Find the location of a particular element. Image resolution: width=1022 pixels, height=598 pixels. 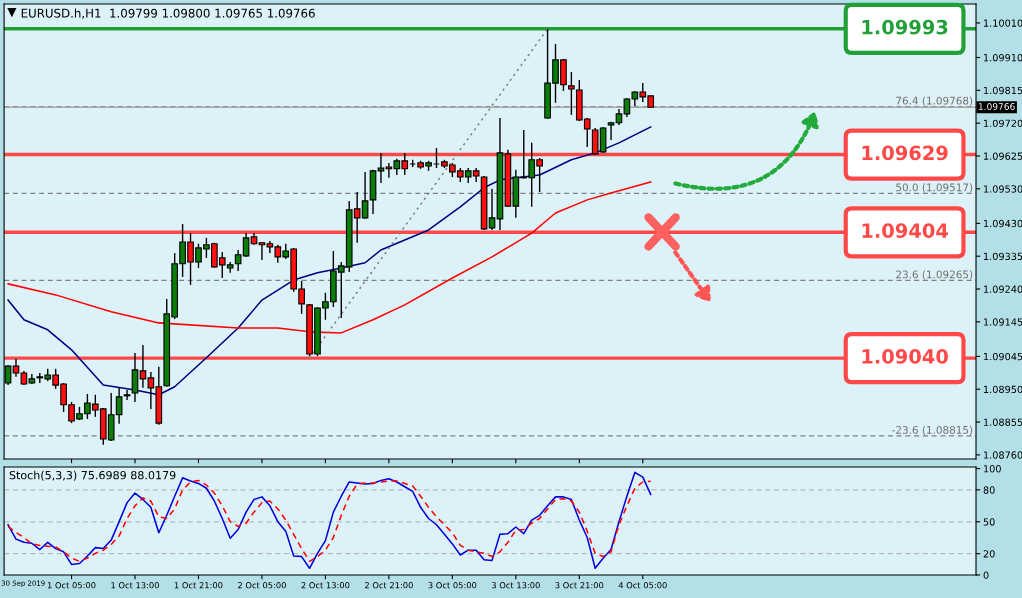

ref-line-label: -23.6 (1.08815) is located at coordinates (932, 430).